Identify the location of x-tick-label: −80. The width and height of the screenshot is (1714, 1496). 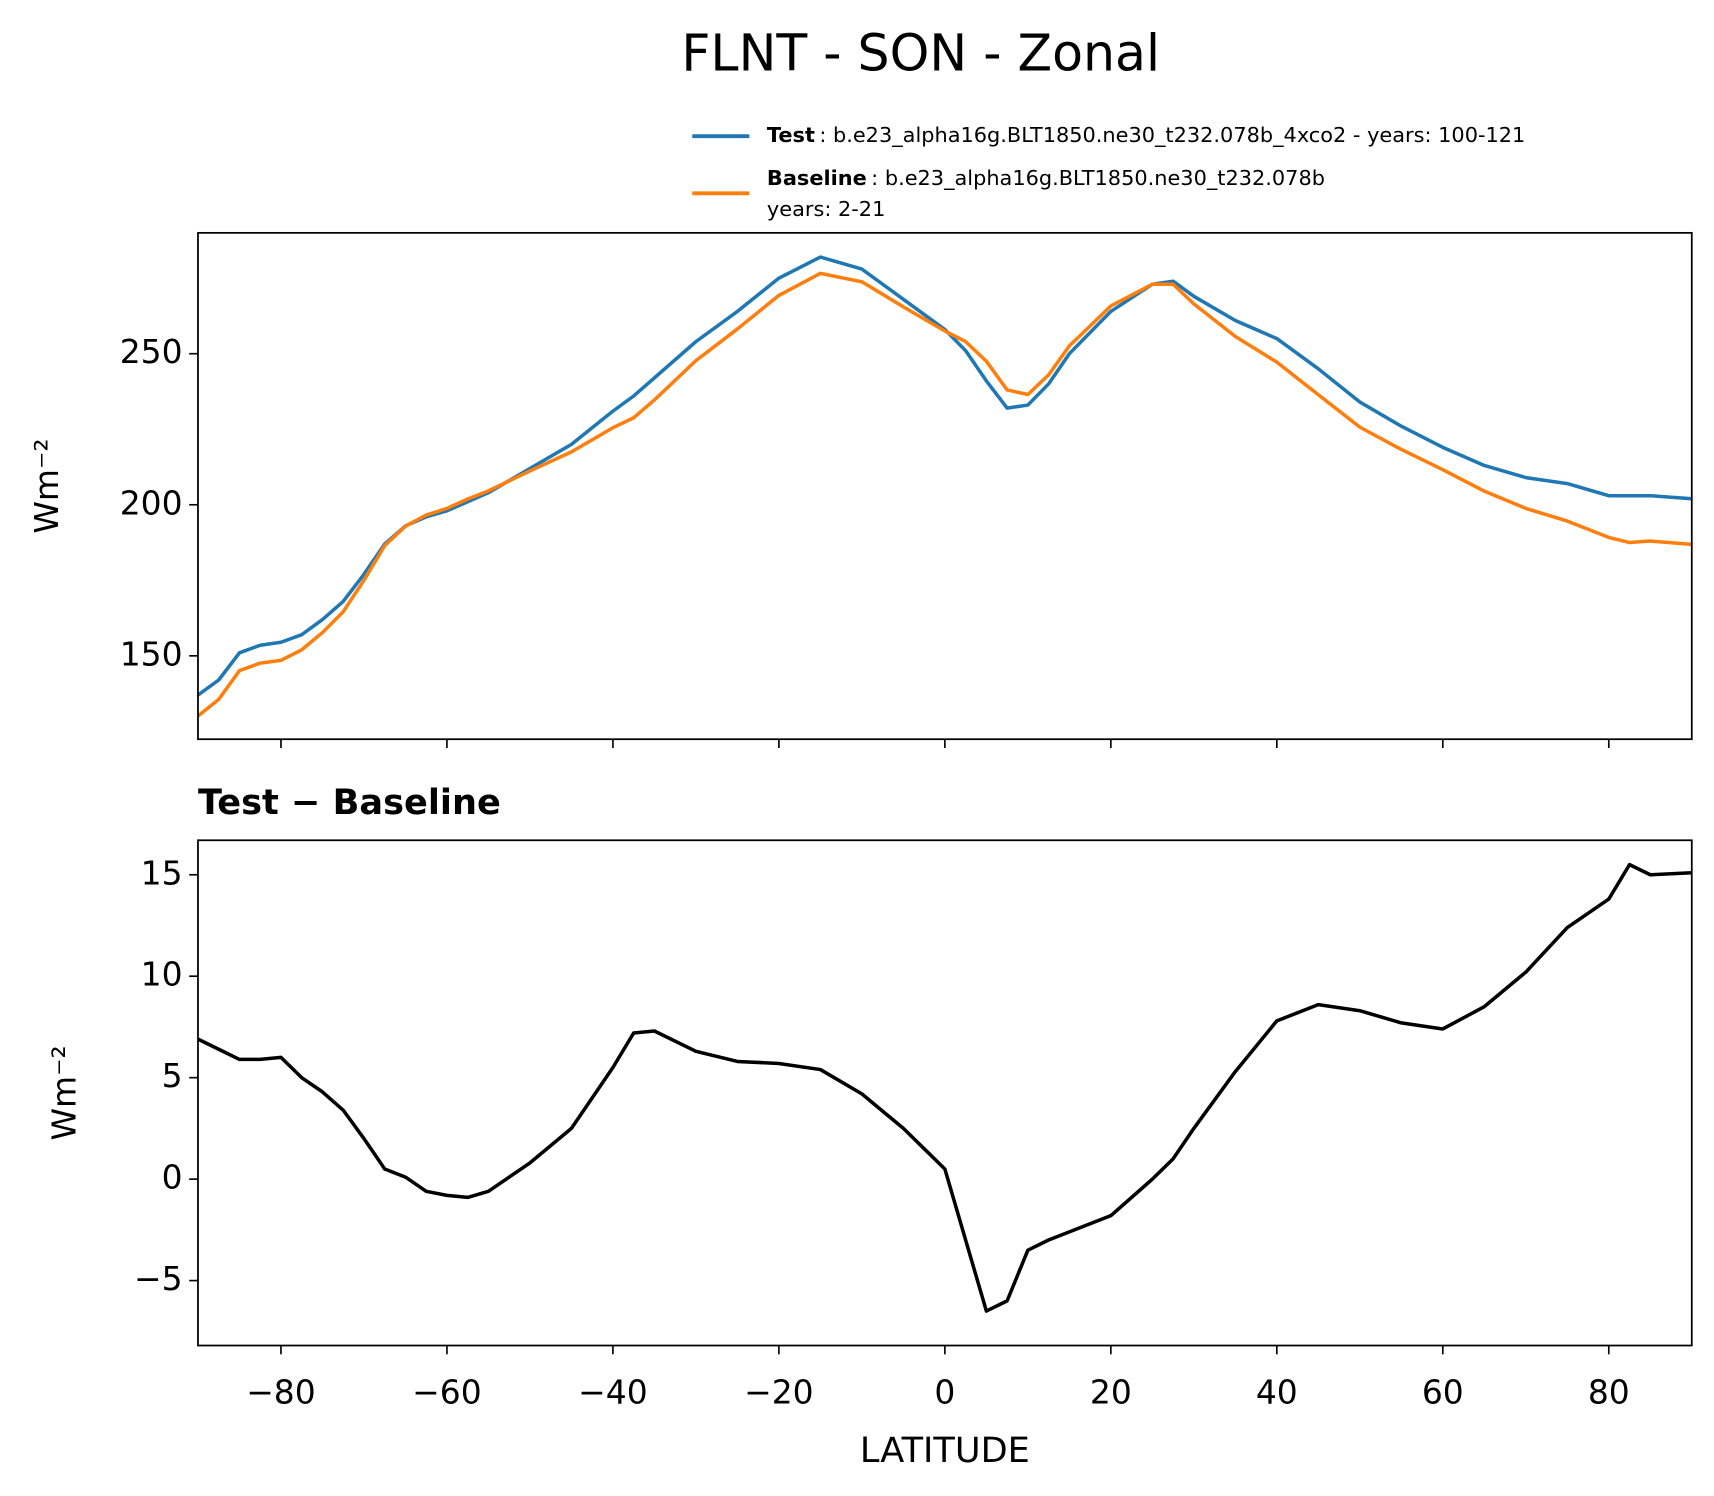
(281, 1391).